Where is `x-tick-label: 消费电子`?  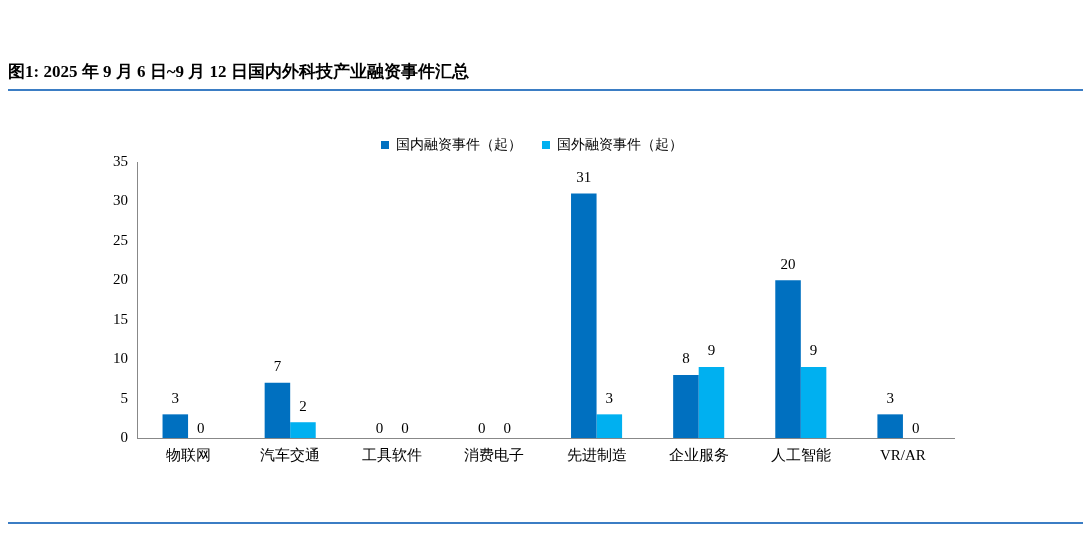
x-tick-label: 消费电子 is located at coordinates (494, 454).